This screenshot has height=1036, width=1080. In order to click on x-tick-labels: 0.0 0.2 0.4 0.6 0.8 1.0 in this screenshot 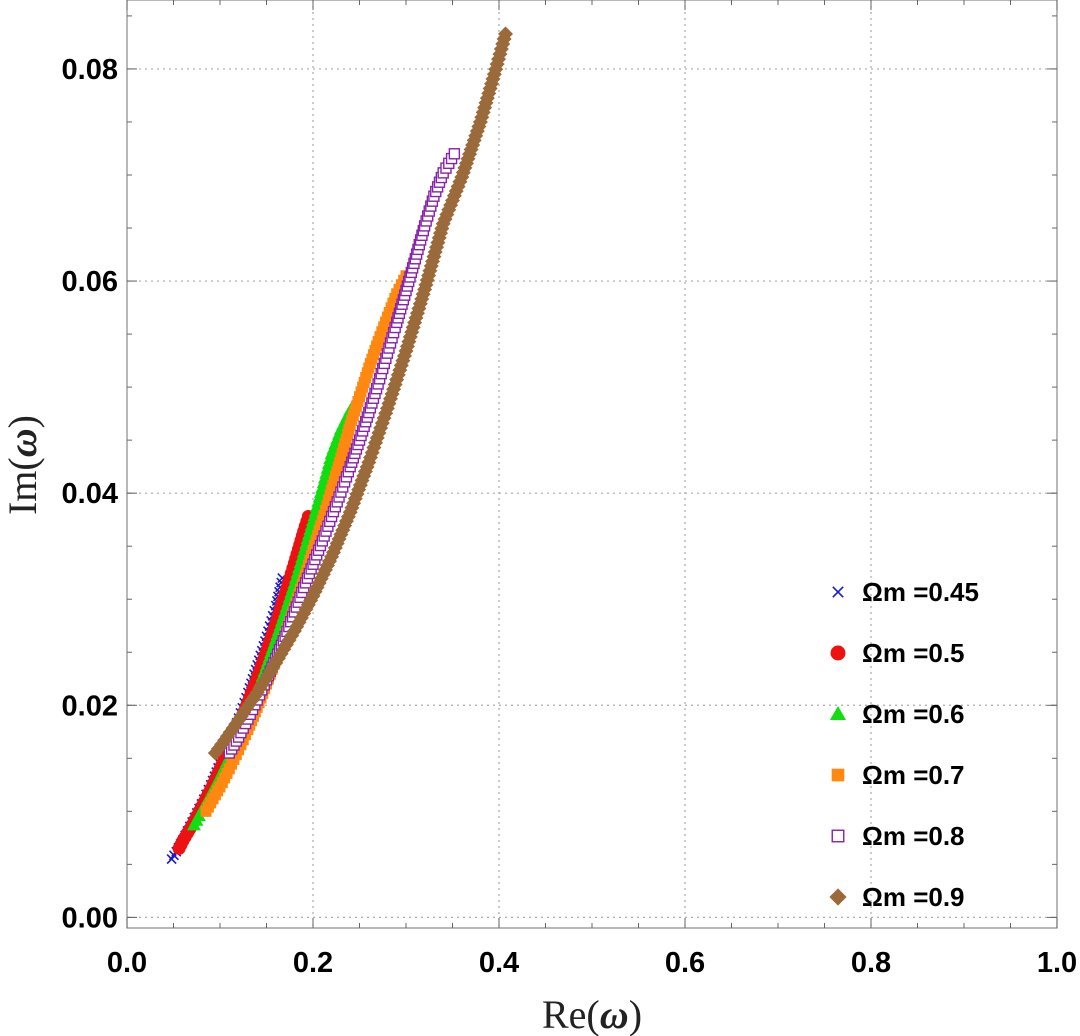, I will do `click(592, 963)`.